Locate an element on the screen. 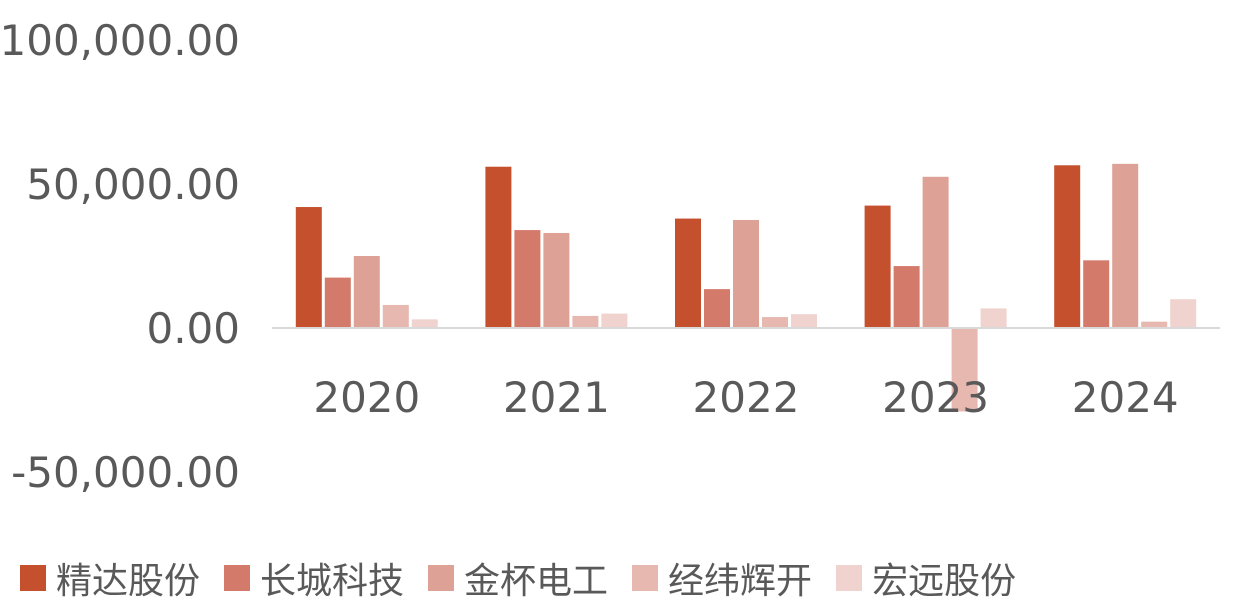 This screenshot has height=615, width=1233. legend-label: 宏远股份 is located at coordinates (944, 581).